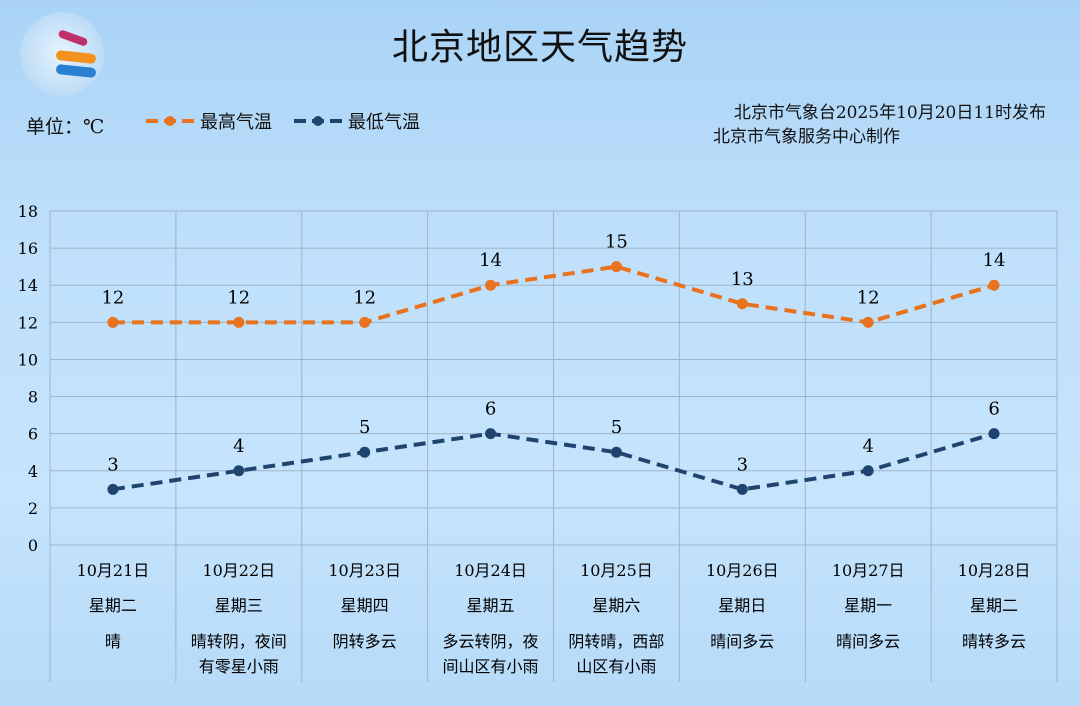 This screenshot has width=1080, height=706. What do you see at coordinates (28, 248) in the screenshot?
I see `y-tick-label: 16` at bounding box center [28, 248].